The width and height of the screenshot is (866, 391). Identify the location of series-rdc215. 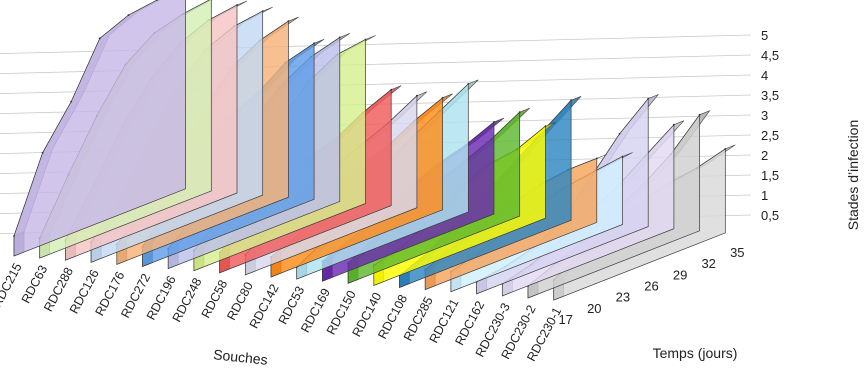
(99, 128).